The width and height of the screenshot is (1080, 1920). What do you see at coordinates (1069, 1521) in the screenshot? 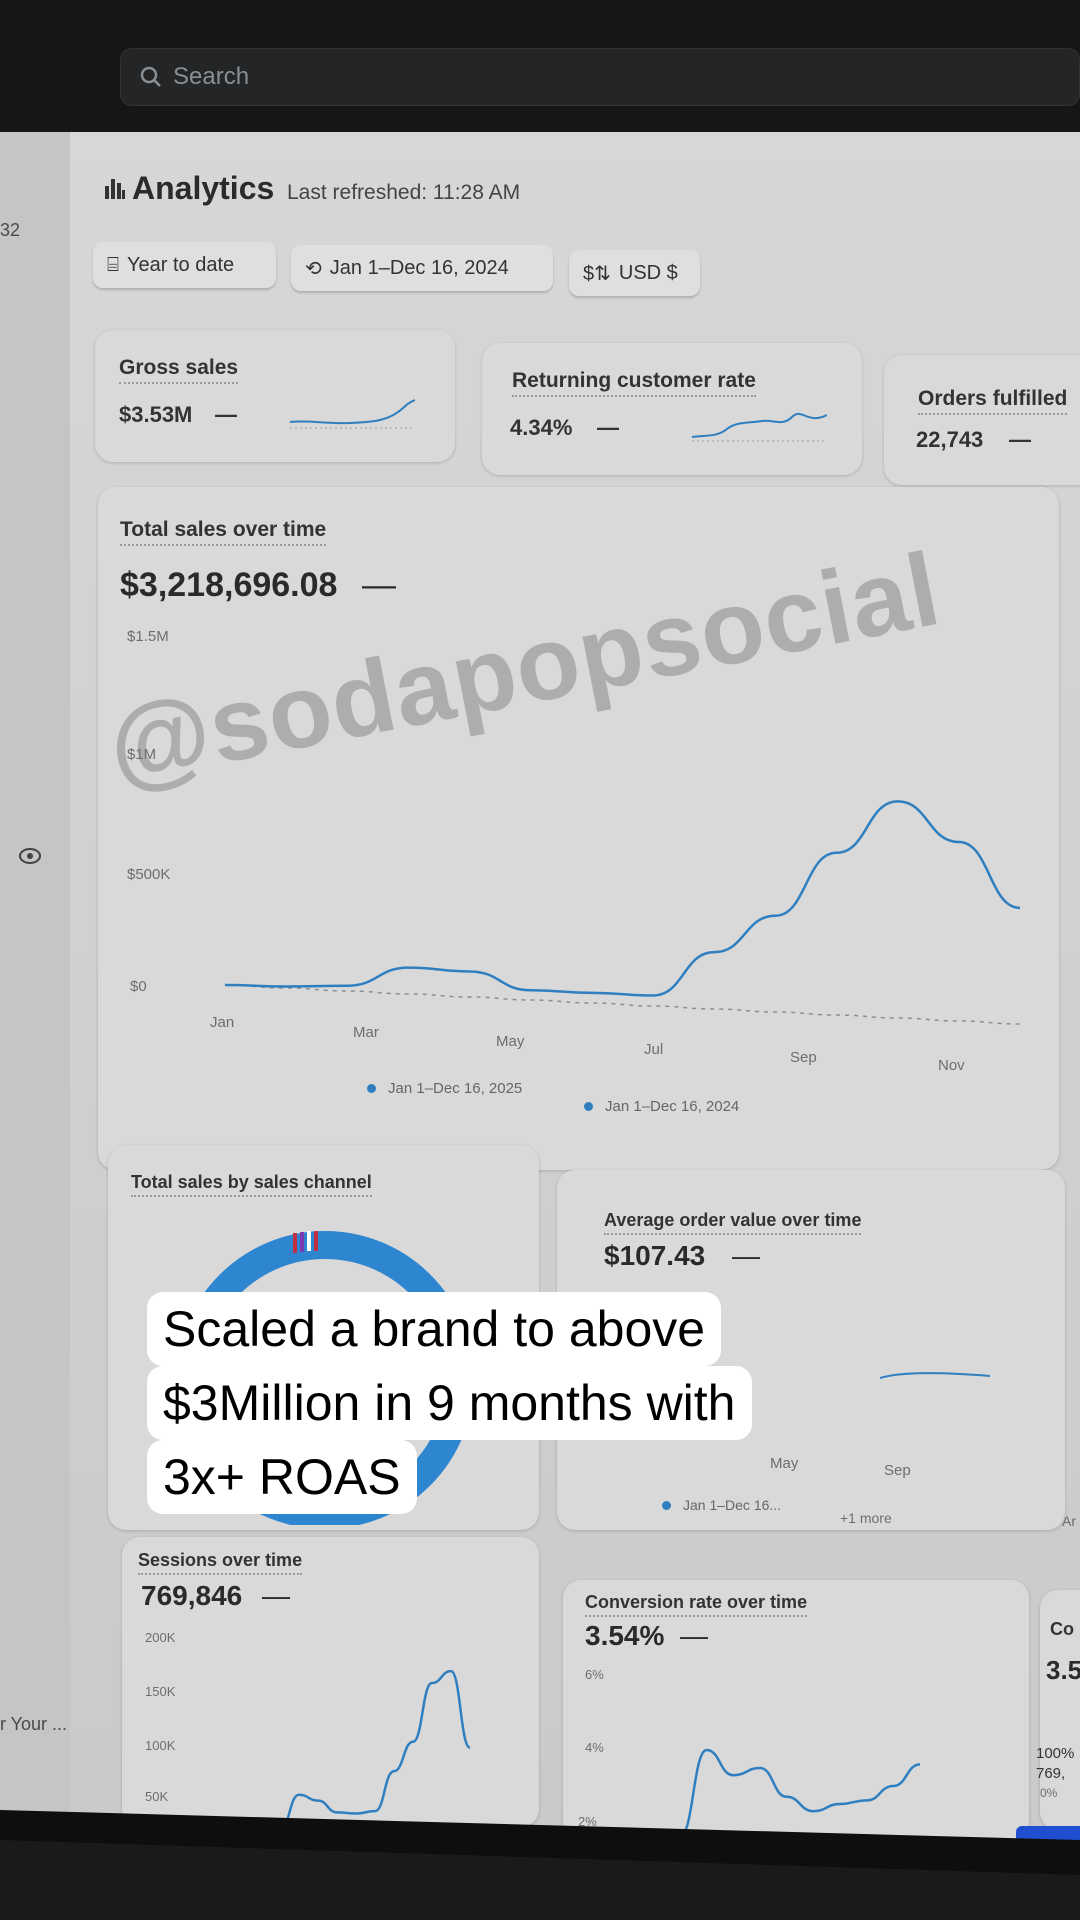
I see `right-card-label: Ar` at bounding box center [1069, 1521].